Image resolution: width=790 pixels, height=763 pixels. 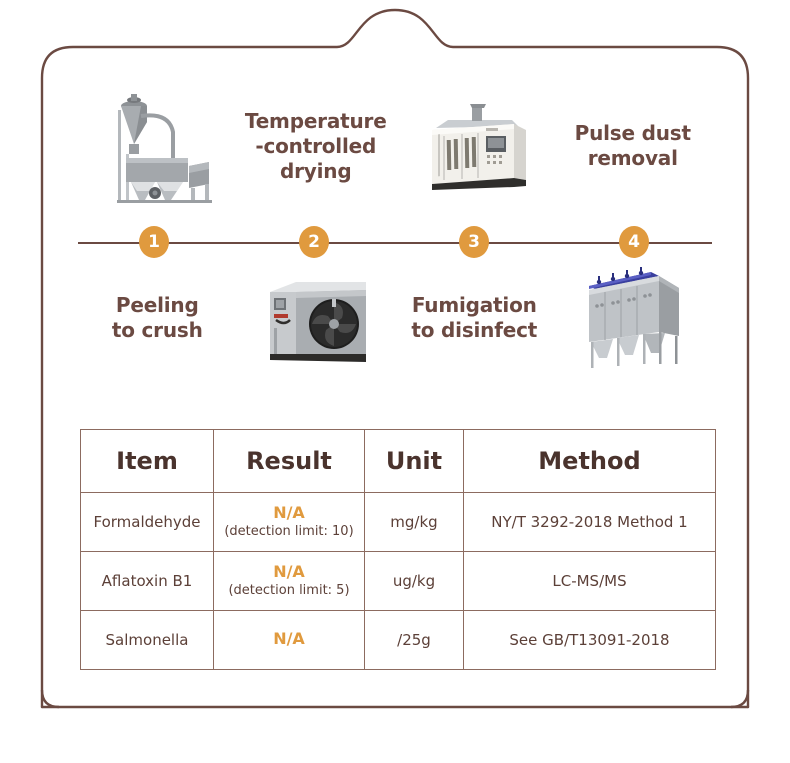 What do you see at coordinates (414, 640) in the screenshot?
I see `cell-unit: /25g` at bounding box center [414, 640].